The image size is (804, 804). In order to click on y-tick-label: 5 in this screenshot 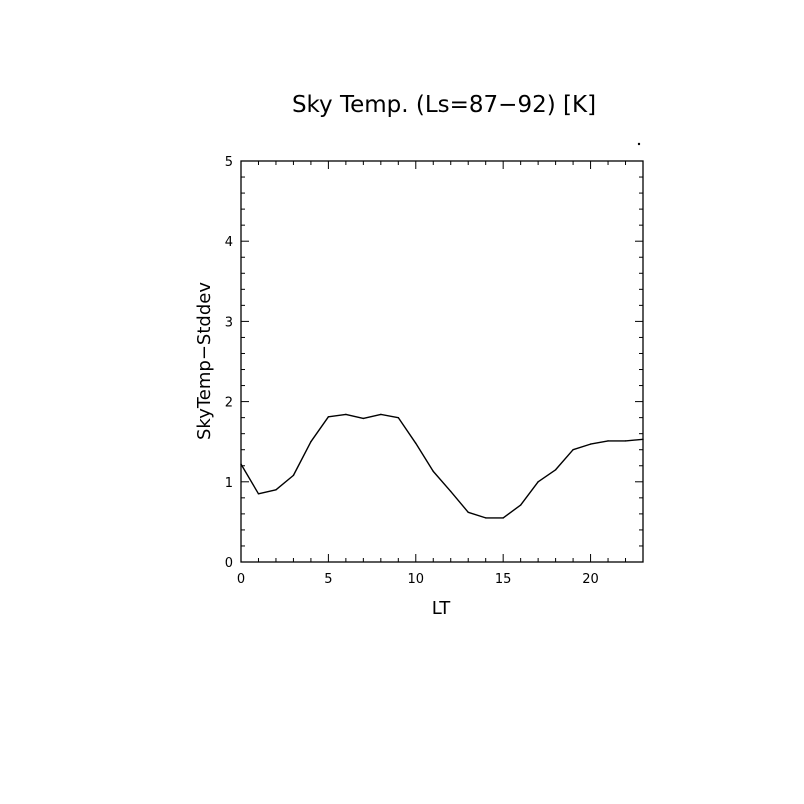, I will do `click(229, 162)`.